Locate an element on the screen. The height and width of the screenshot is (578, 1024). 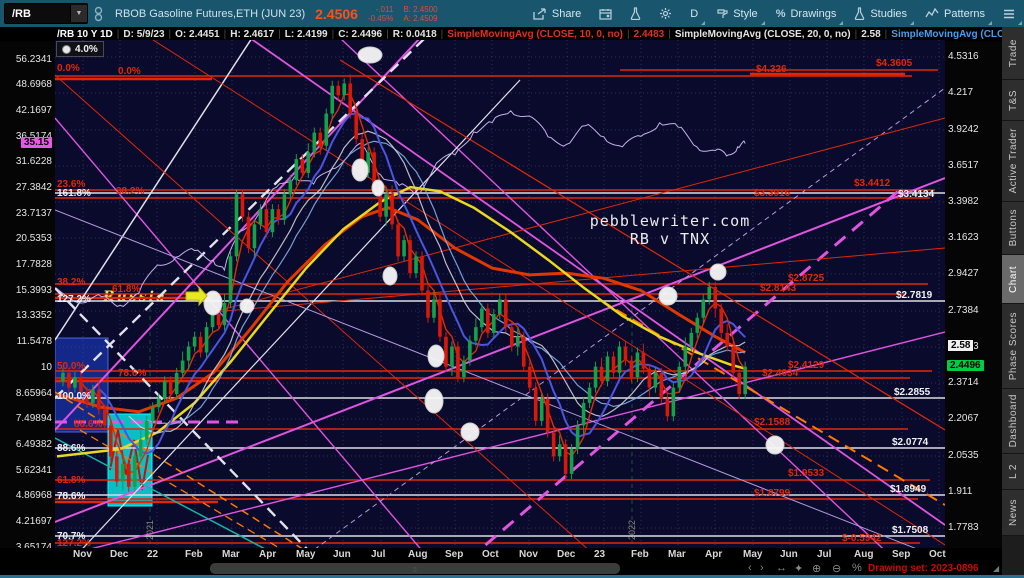
menu-button is located at coordinates (1009, 13).